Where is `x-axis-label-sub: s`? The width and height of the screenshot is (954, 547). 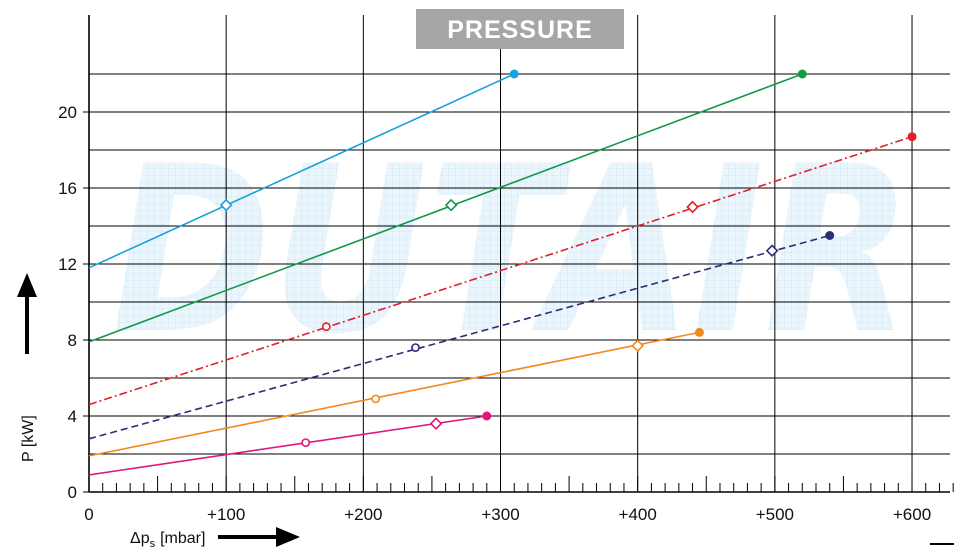 x-axis-label-sub: s is located at coordinates (153, 542).